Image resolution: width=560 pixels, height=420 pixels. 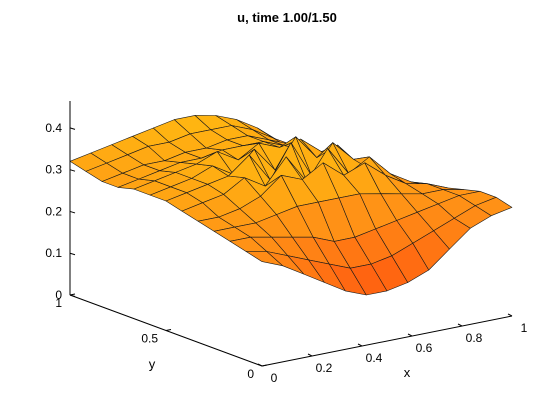 What do you see at coordinates (374, 358) in the screenshot?
I see `x-tick-label: 0.4` at bounding box center [374, 358].